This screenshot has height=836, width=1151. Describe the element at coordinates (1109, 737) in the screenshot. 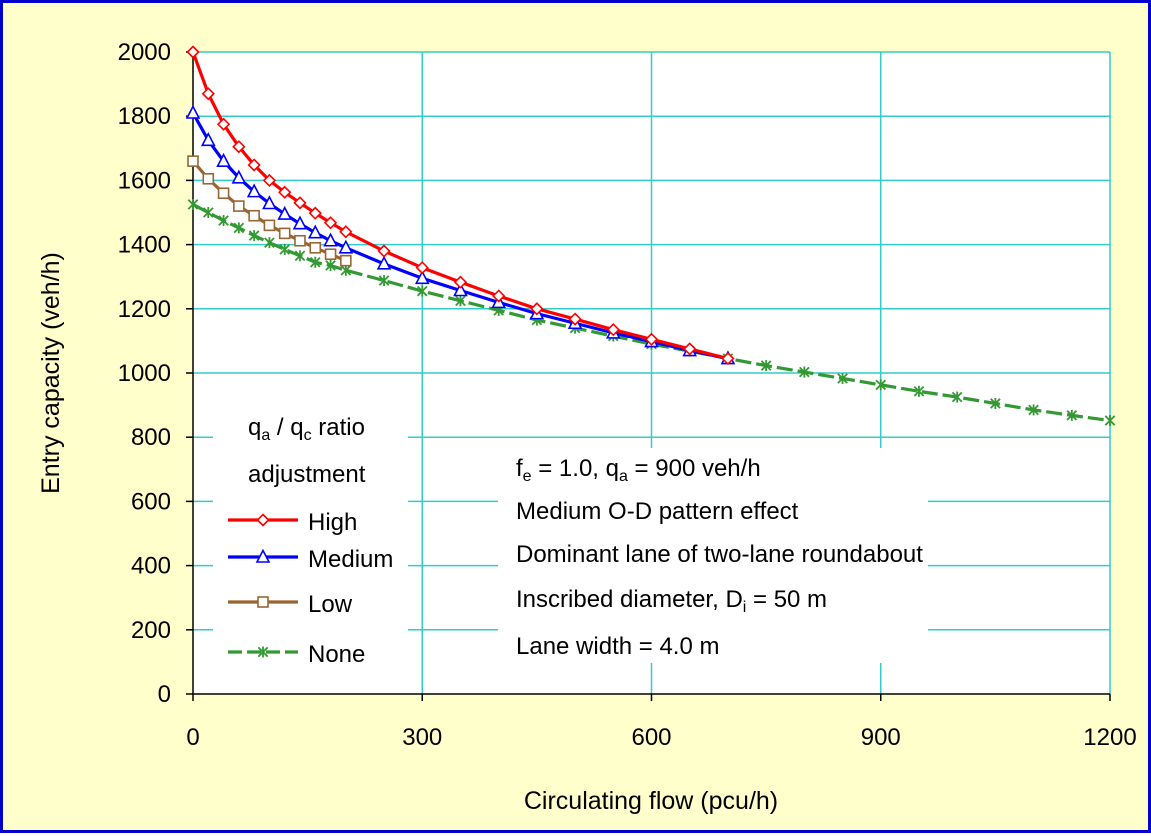

I see `x-tick-label: 1200` at that location.